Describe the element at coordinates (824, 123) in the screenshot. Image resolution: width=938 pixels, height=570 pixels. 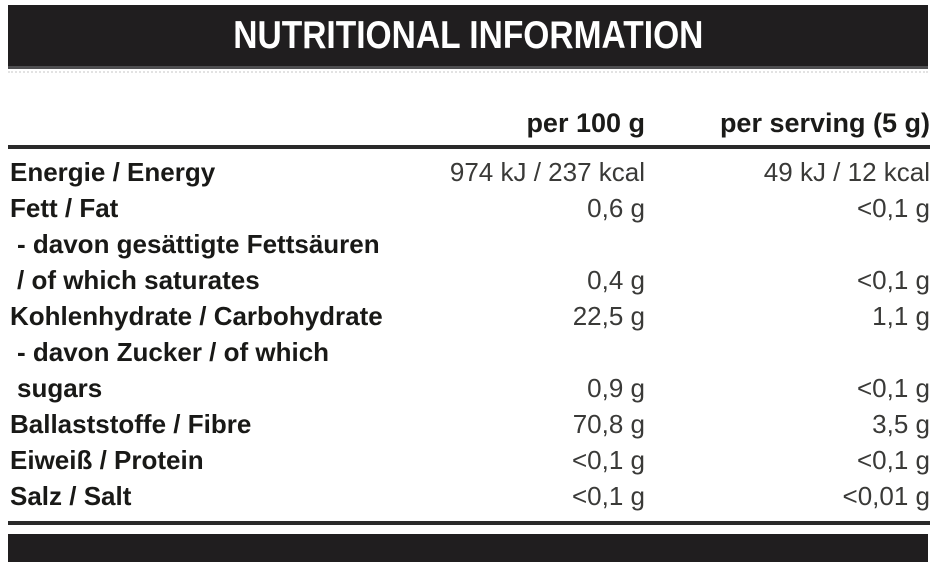
I see `column-header-per-serving: per serving (5 g)` at that location.